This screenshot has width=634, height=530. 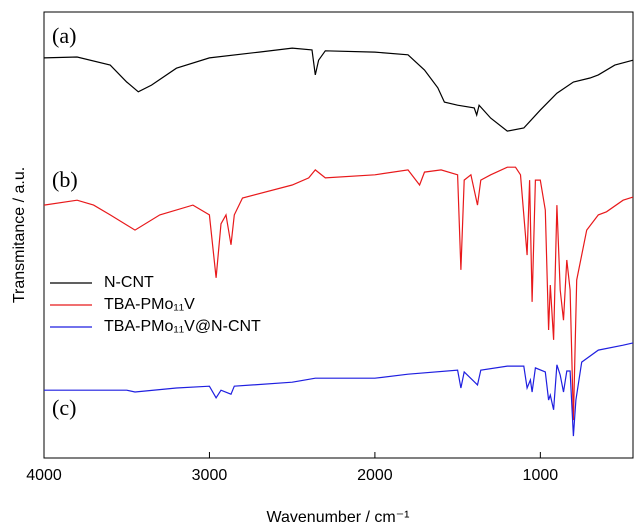 What do you see at coordinates (338, 517) in the screenshot?
I see `x-axis-label: Wavenumber / cm⁻¹` at bounding box center [338, 517].